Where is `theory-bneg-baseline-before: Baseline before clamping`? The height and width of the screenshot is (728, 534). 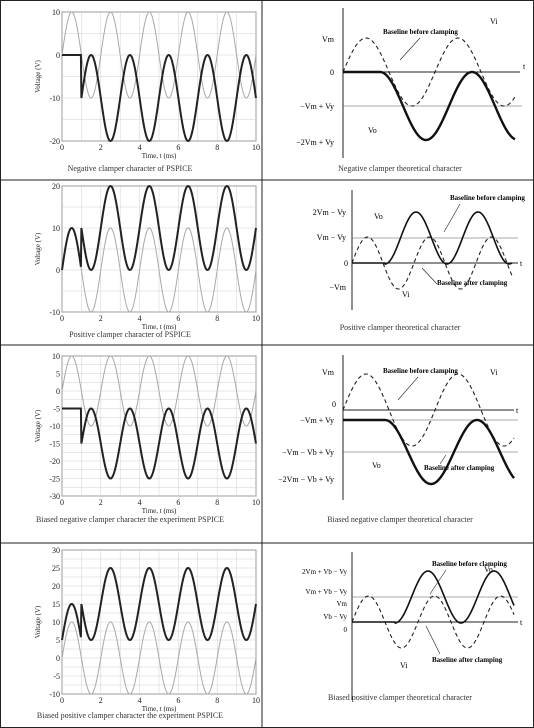 theory-bneg-baseline-before: Baseline before clamping is located at coordinates (420, 371).